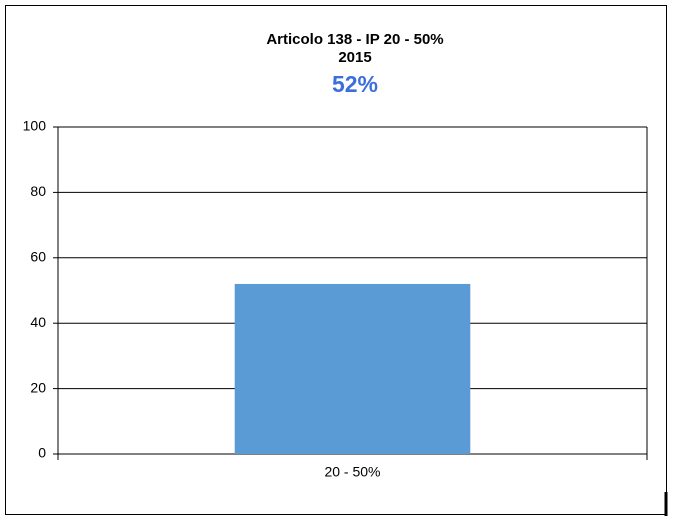 The width and height of the screenshot is (677, 521). Describe the element at coordinates (354, 57) in the screenshot. I see `chart-subtitle: 2015` at that location.